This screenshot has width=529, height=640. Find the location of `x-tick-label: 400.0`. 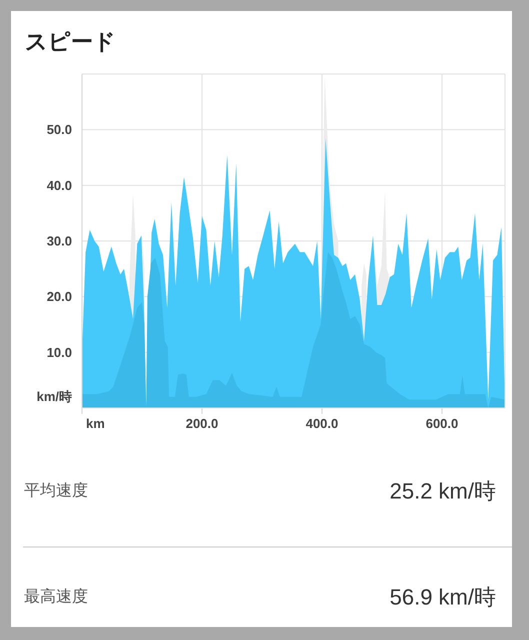

x-tick-label: 400.0 is located at coordinates (322, 423).